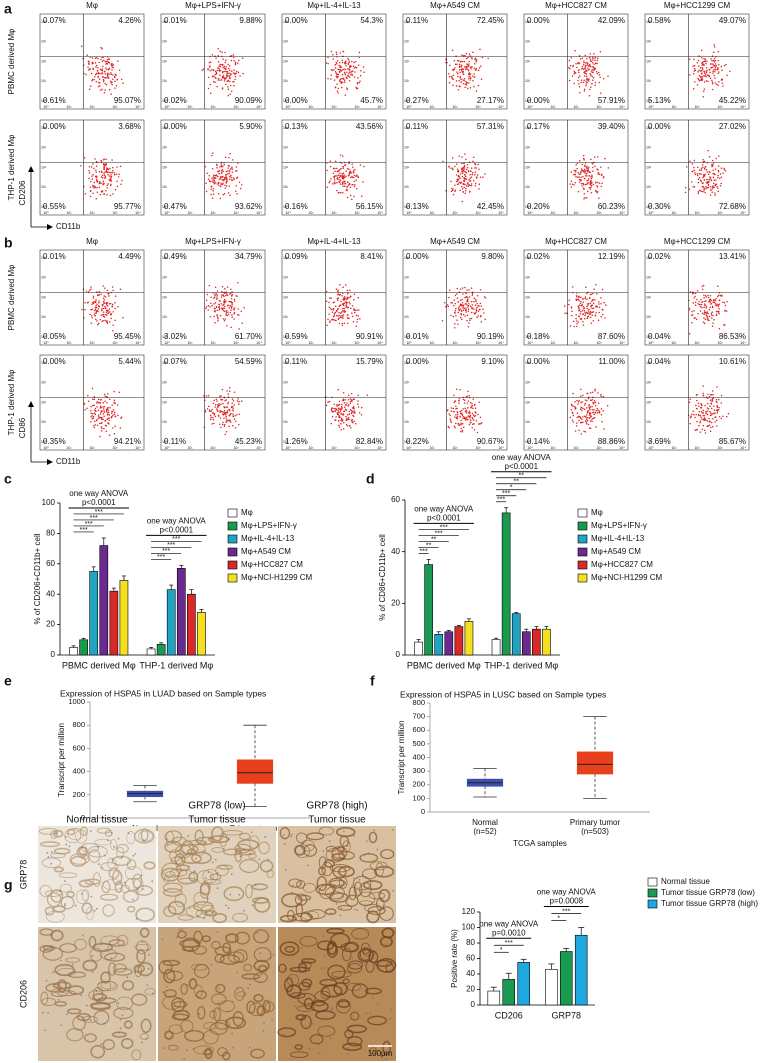 The image size is (767, 1063). I want to click on axis-tick-label: 10⁴, so click(501, 107).